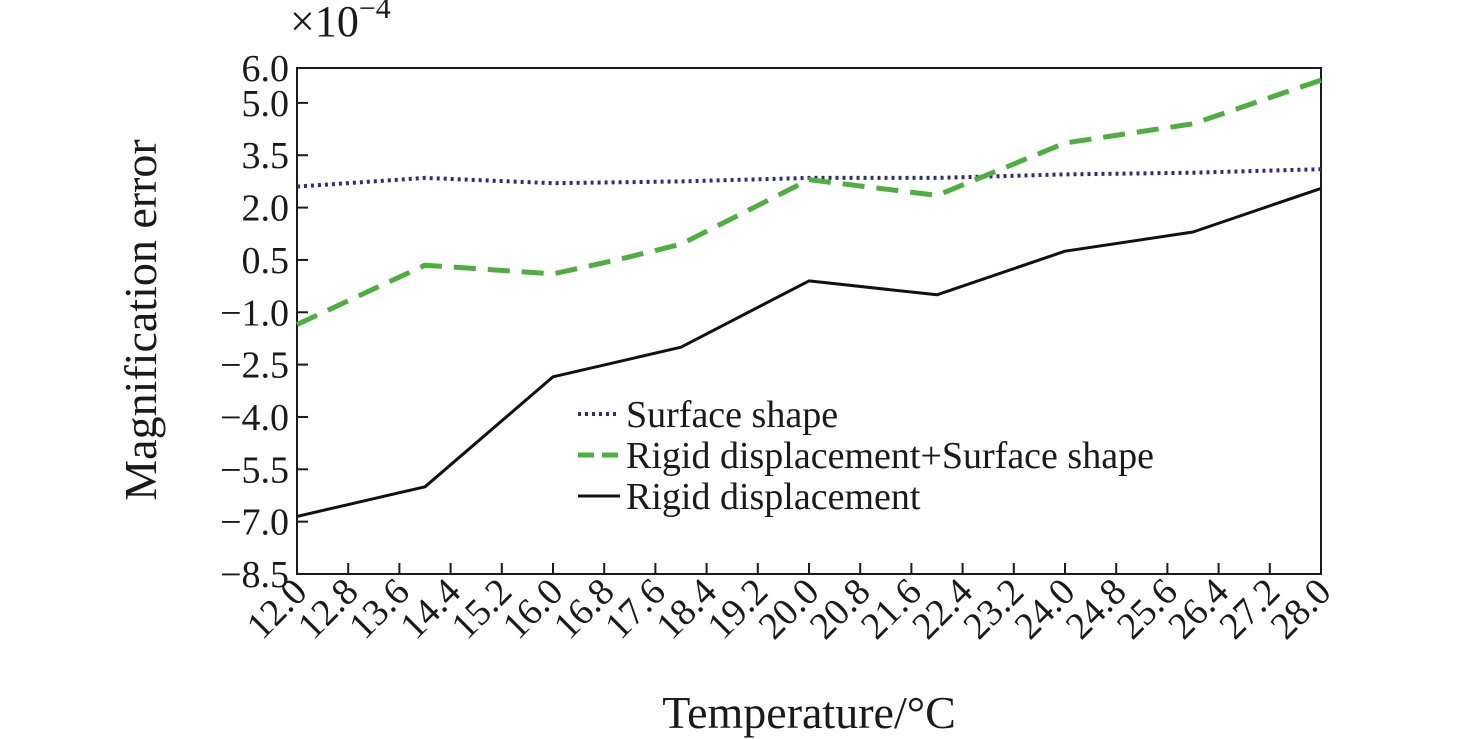 This screenshot has height=739, width=1476. What do you see at coordinates (266, 156) in the screenshot?
I see `y-tick-label: 3.5` at bounding box center [266, 156].